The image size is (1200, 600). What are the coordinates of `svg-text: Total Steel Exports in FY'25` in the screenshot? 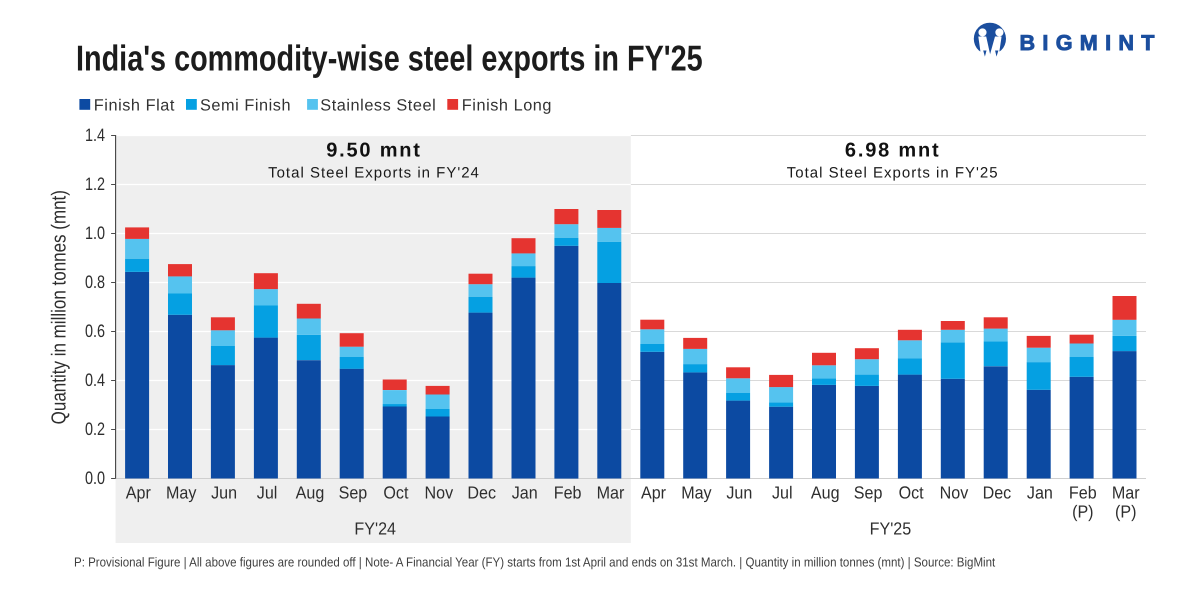 It's located at (893, 172).